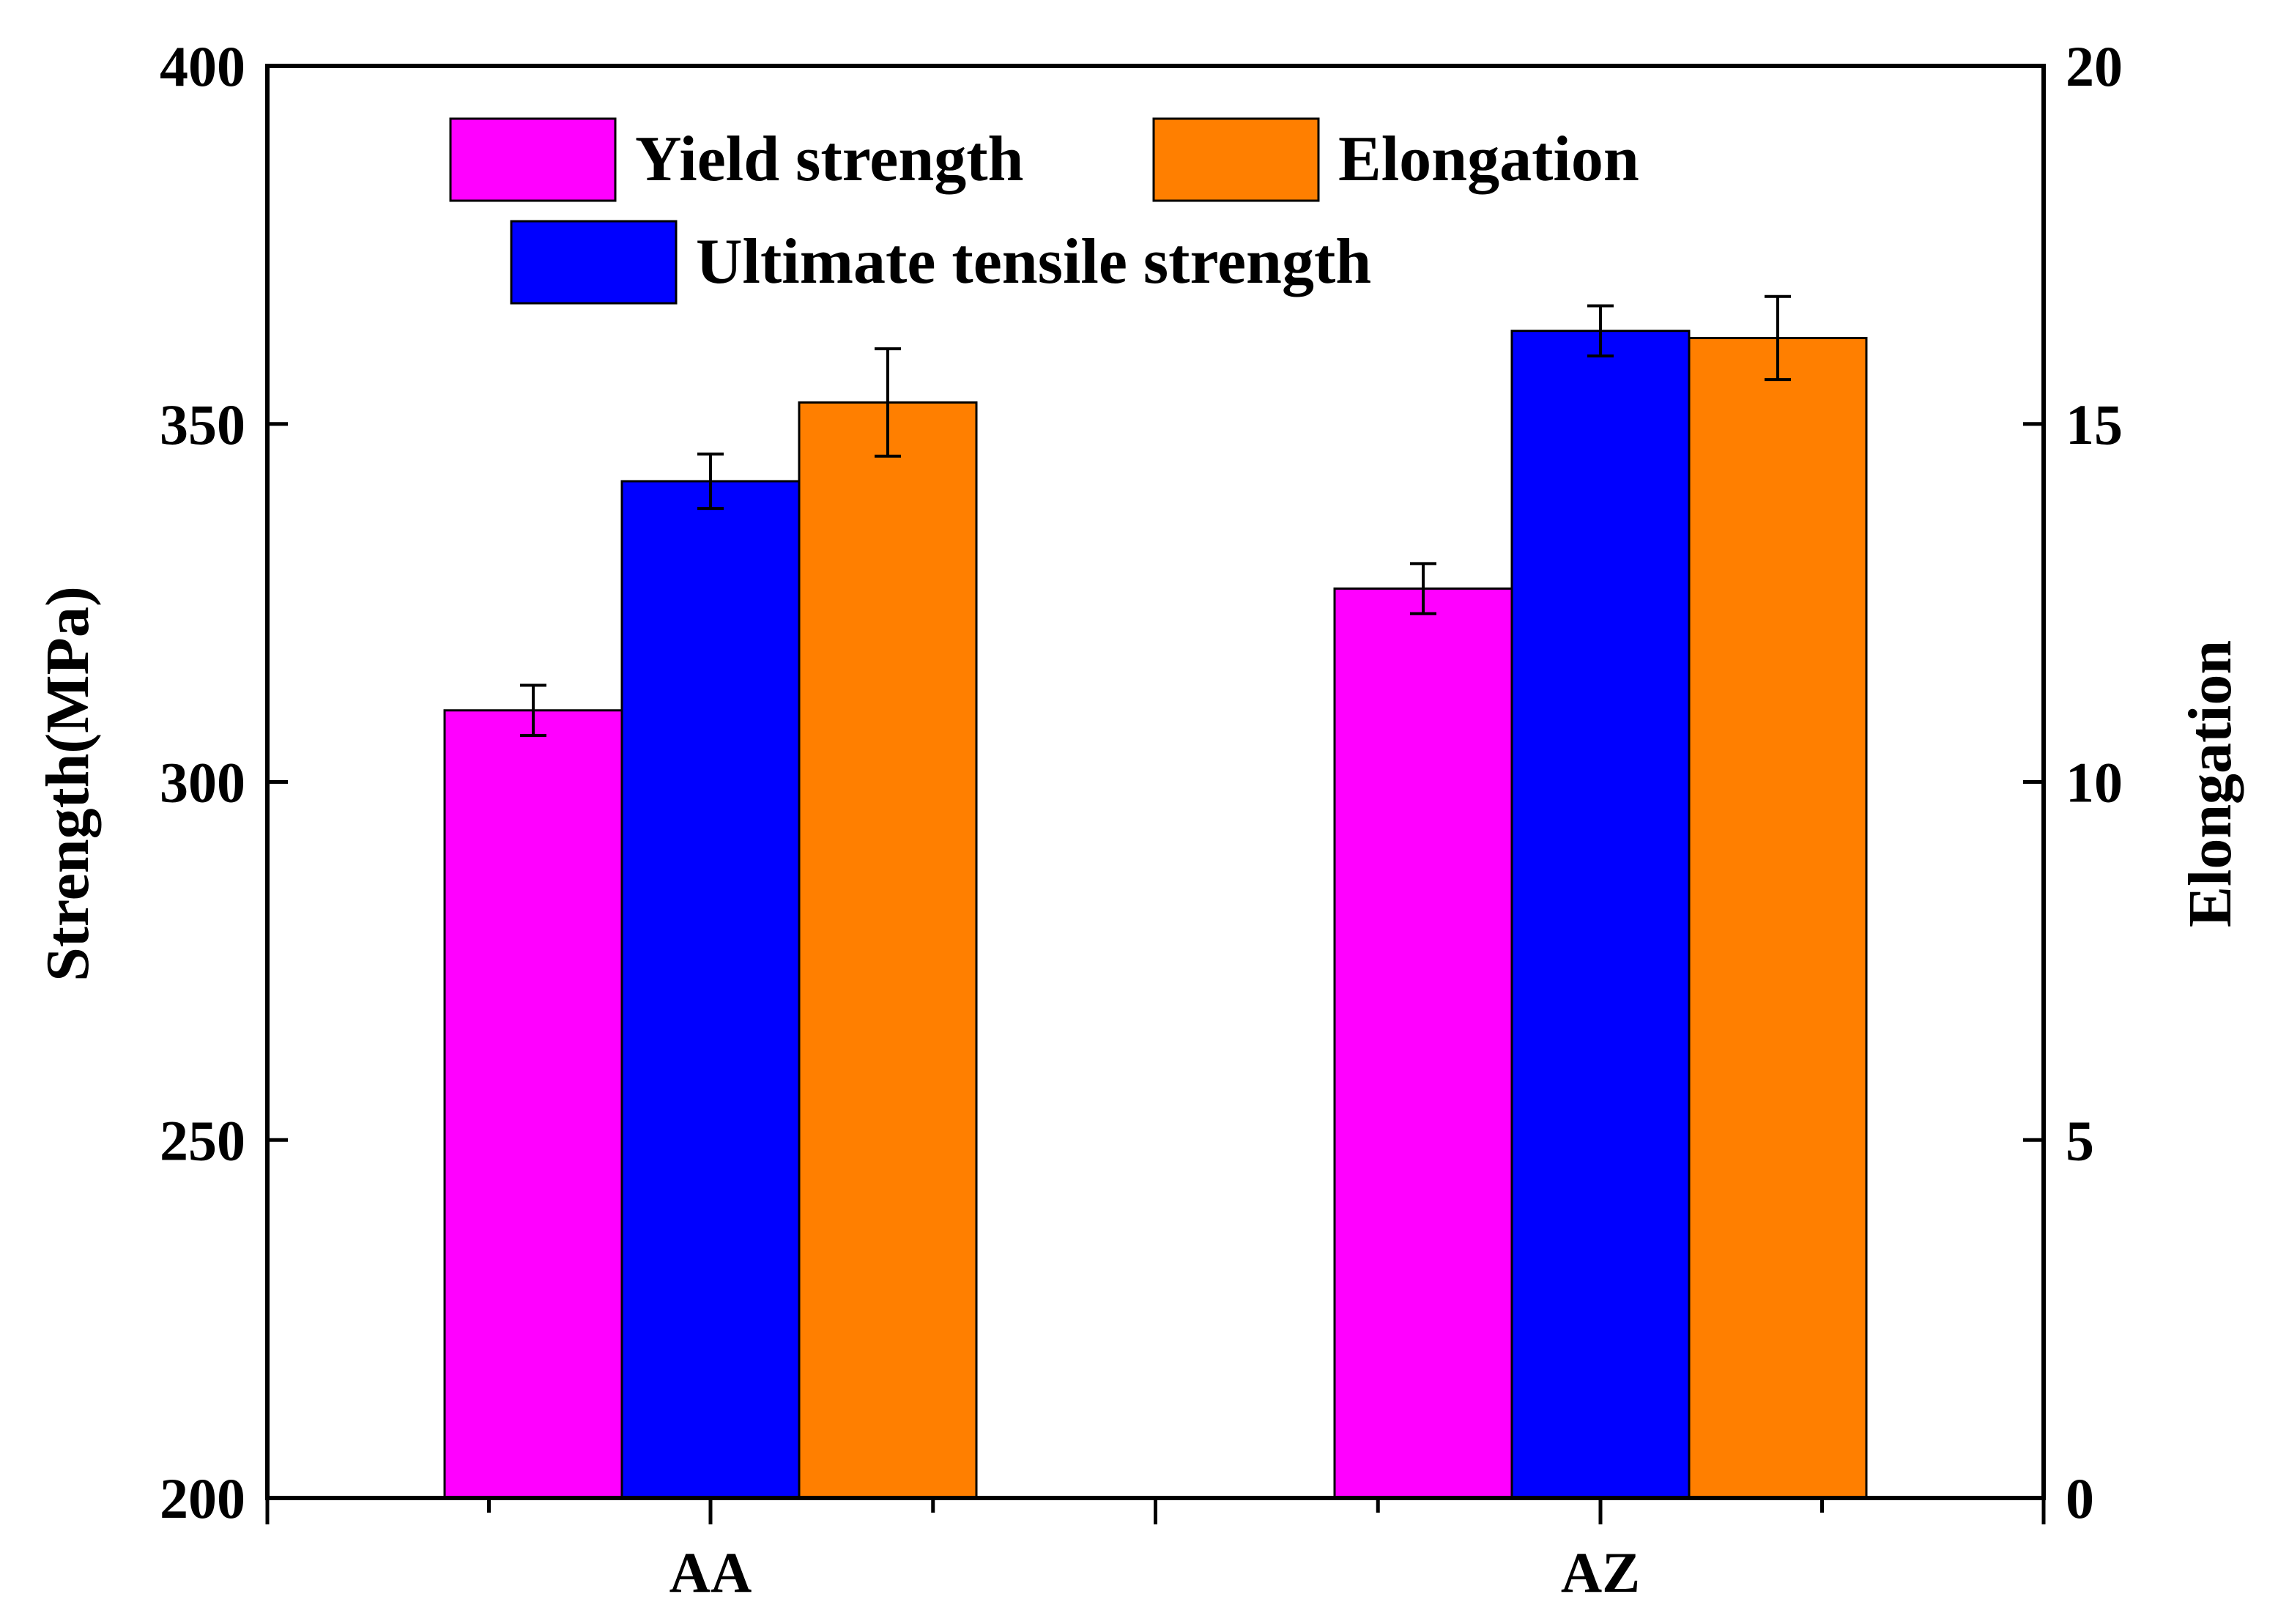 The width and height of the screenshot is (2289, 1624). Describe the element at coordinates (1778, 918) in the screenshot. I see `bar-elongation-az` at that location.